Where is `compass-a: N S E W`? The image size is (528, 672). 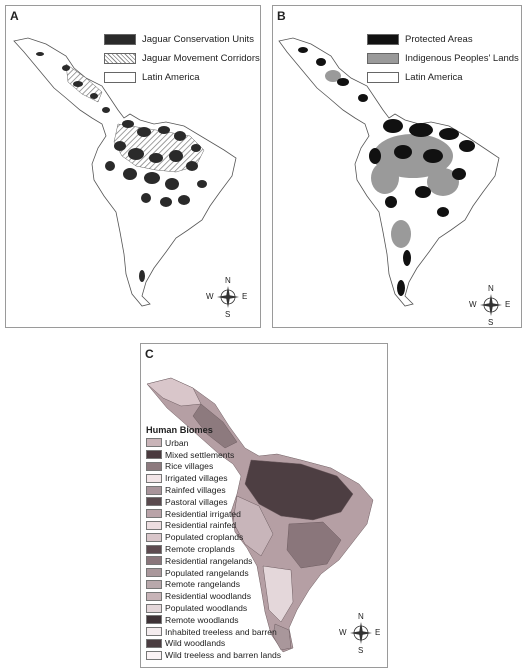
compass-a: N S E W is located at coordinates (228, 297).